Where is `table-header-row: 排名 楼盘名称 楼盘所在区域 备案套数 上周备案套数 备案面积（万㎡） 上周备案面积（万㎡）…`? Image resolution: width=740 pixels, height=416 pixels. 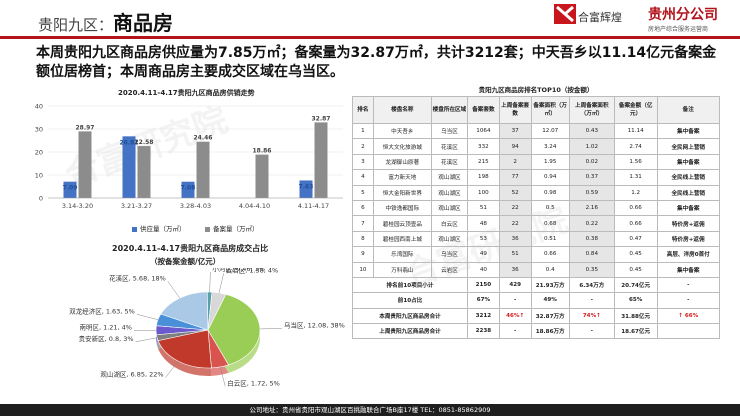 table-header-row: 排名 楼盘名称 楼盘所在区域 备案套数 上周备案套数 备案面积（万㎡） 上周备案面积（万㎡）… is located at coordinates (536, 110).